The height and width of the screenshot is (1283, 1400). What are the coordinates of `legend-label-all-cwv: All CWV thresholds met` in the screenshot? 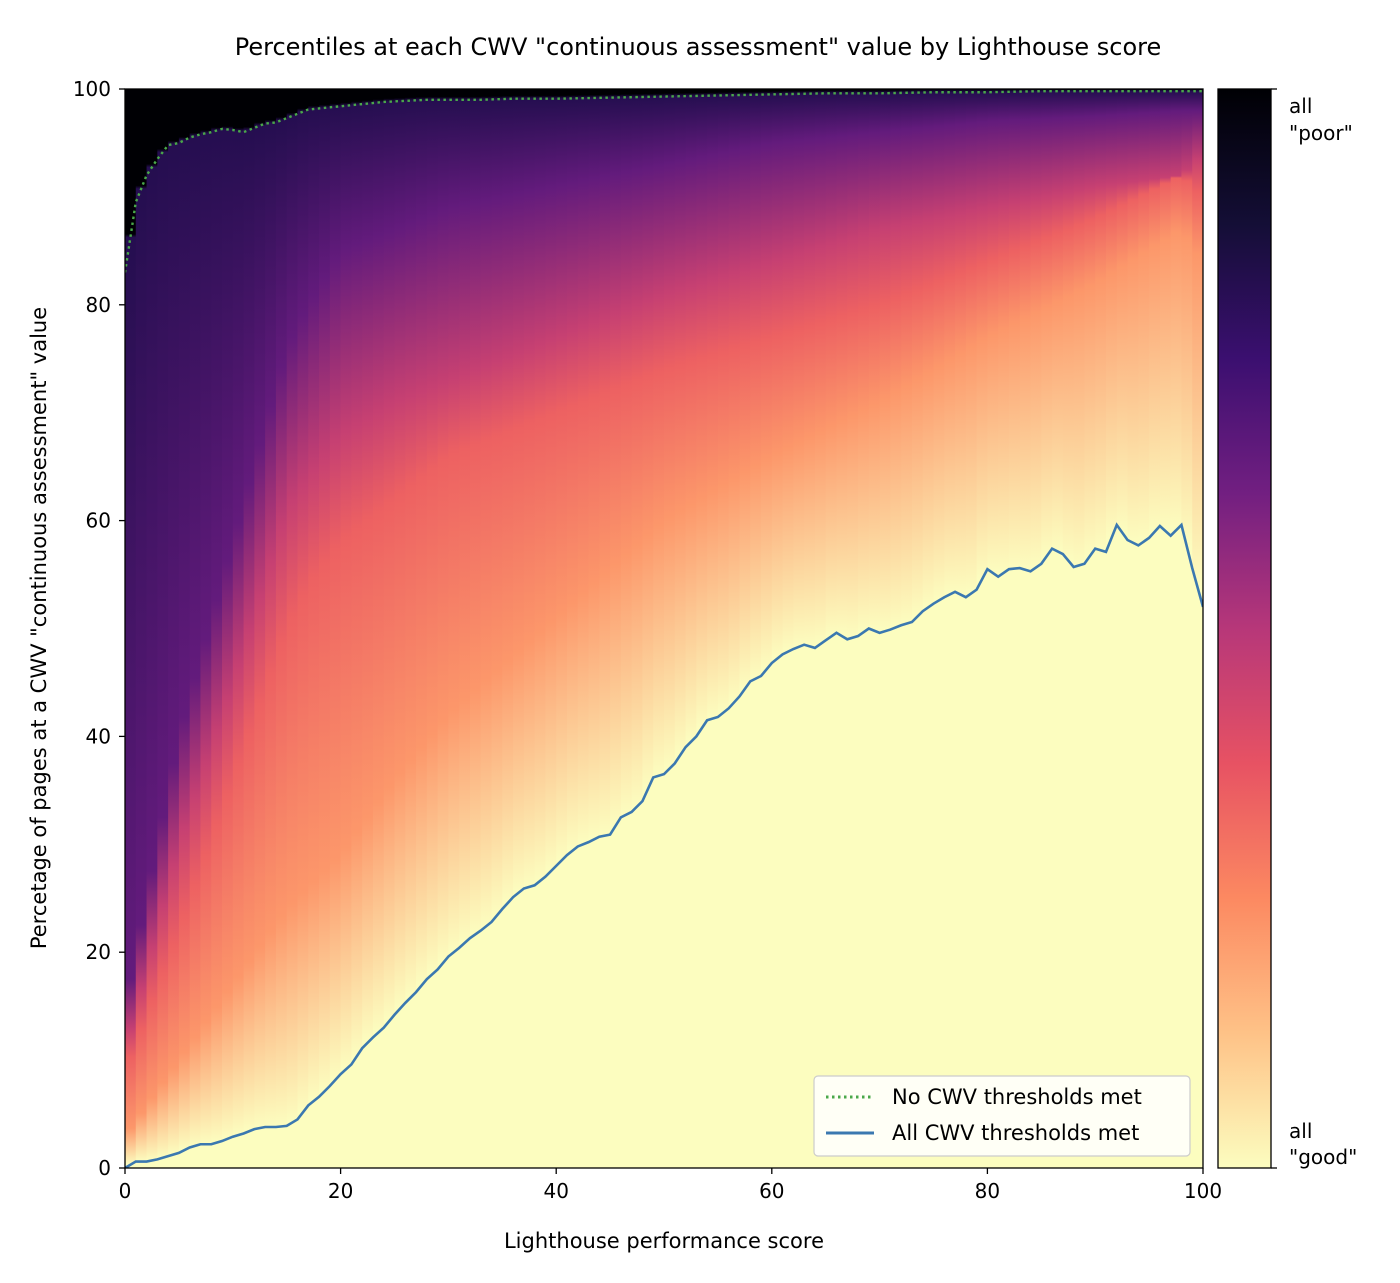 It's located at (1015, 1133).